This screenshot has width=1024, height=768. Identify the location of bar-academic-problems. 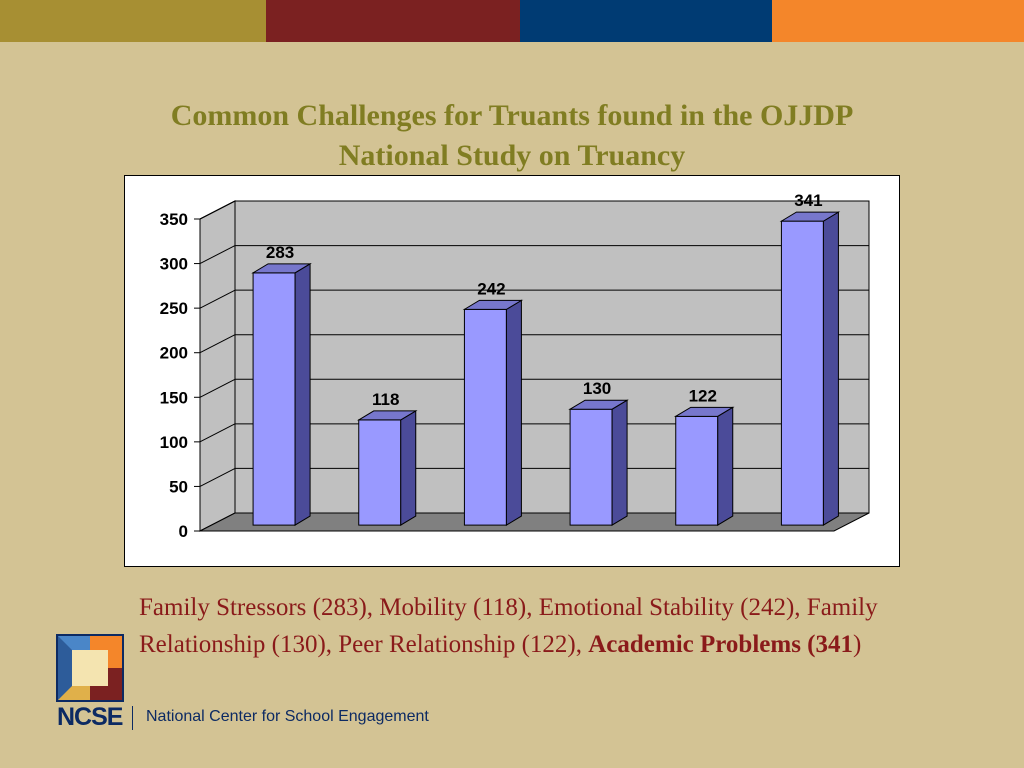
(802, 373).